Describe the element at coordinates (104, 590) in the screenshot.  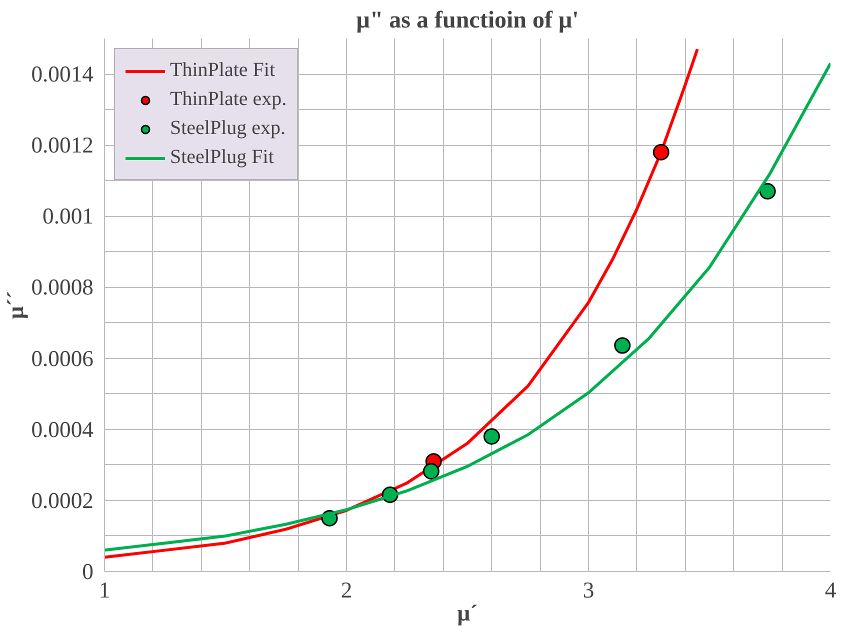
I see `x-tick-label: 1` at that location.